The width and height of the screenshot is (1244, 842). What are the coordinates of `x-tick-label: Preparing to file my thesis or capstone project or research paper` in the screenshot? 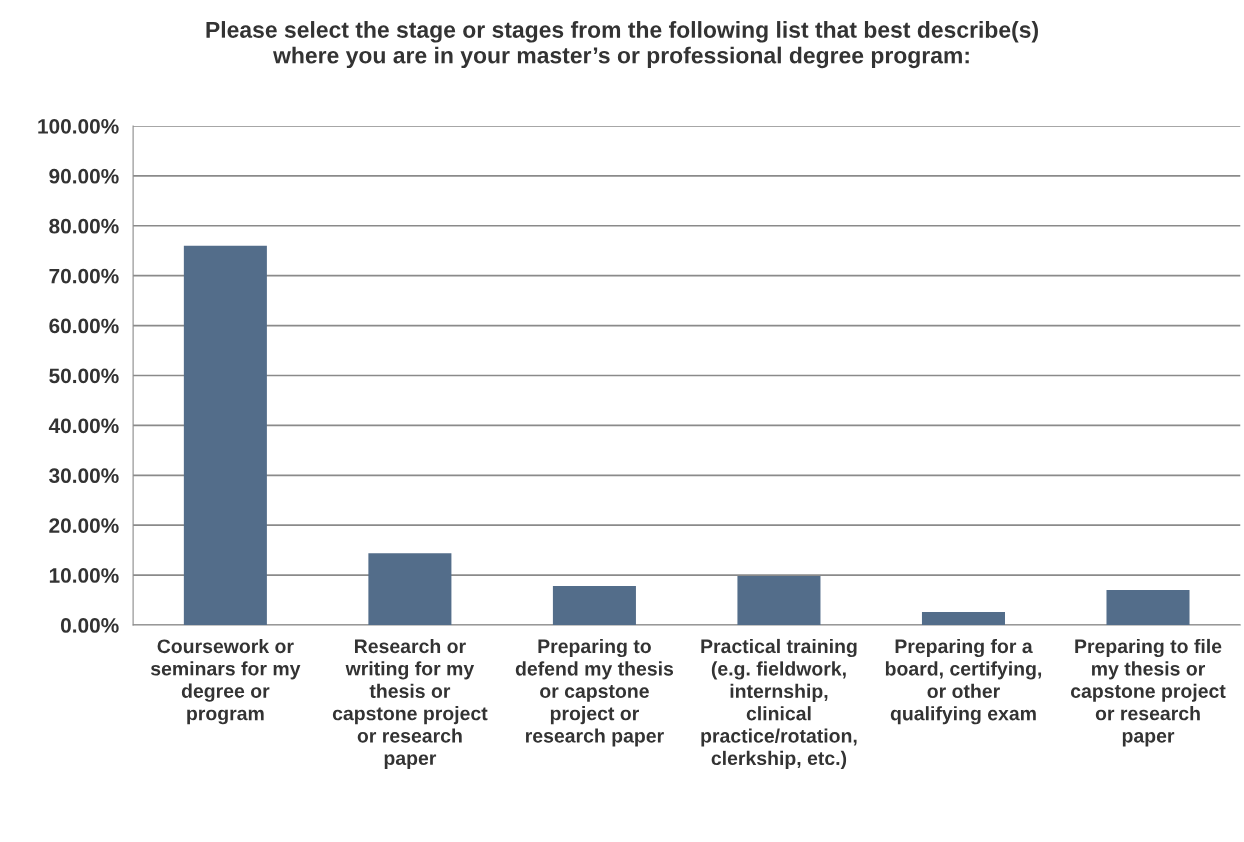 It's located at (1148, 692).